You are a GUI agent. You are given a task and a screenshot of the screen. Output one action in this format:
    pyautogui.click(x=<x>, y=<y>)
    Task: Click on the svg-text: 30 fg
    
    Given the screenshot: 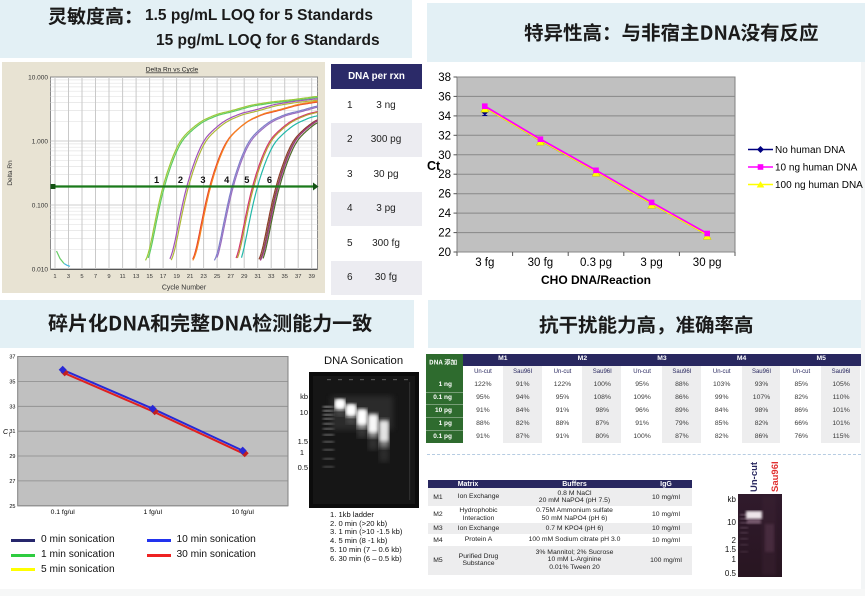 What is the action you would take?
    pyautogui.click(x=541, y=263)
    